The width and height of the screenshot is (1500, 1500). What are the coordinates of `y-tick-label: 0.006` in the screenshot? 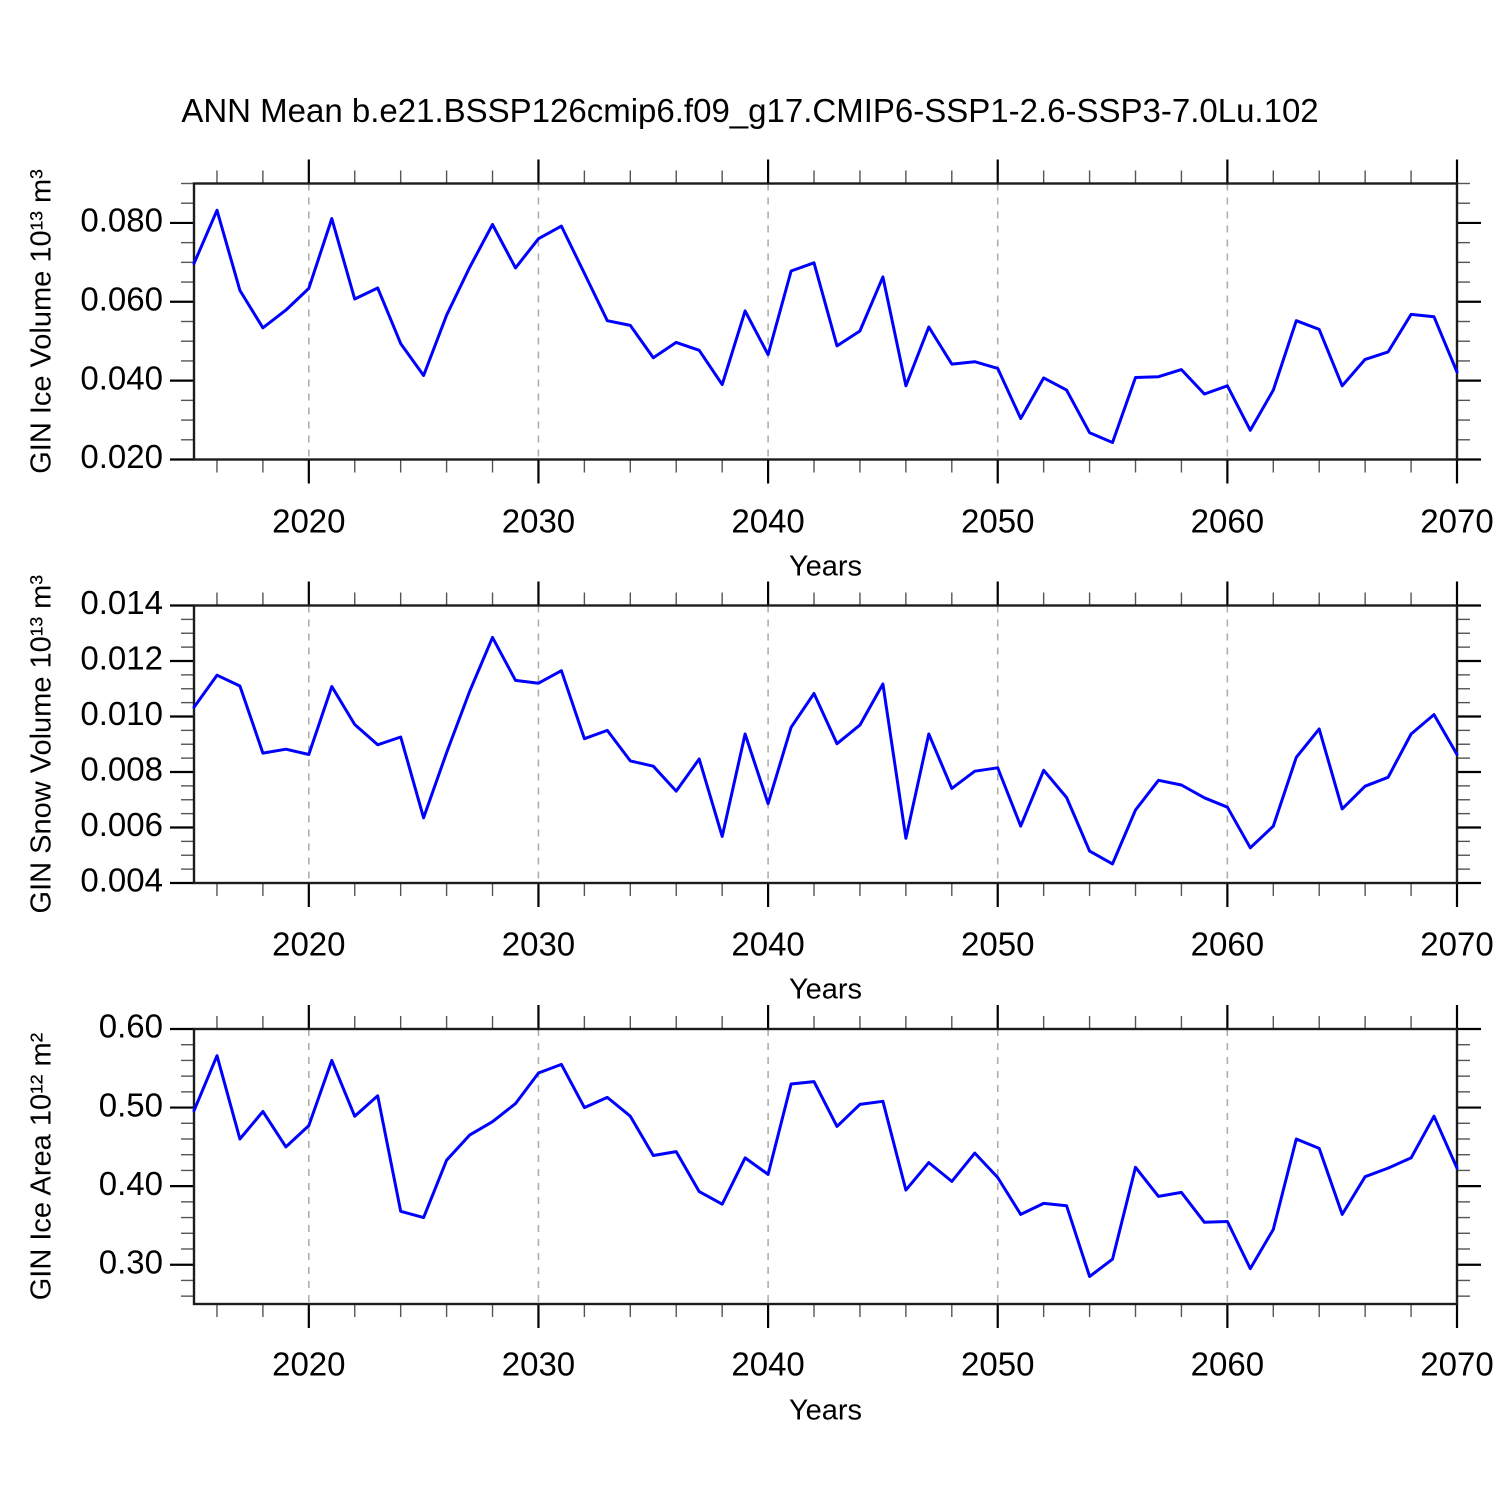 It's located at (121, 824).